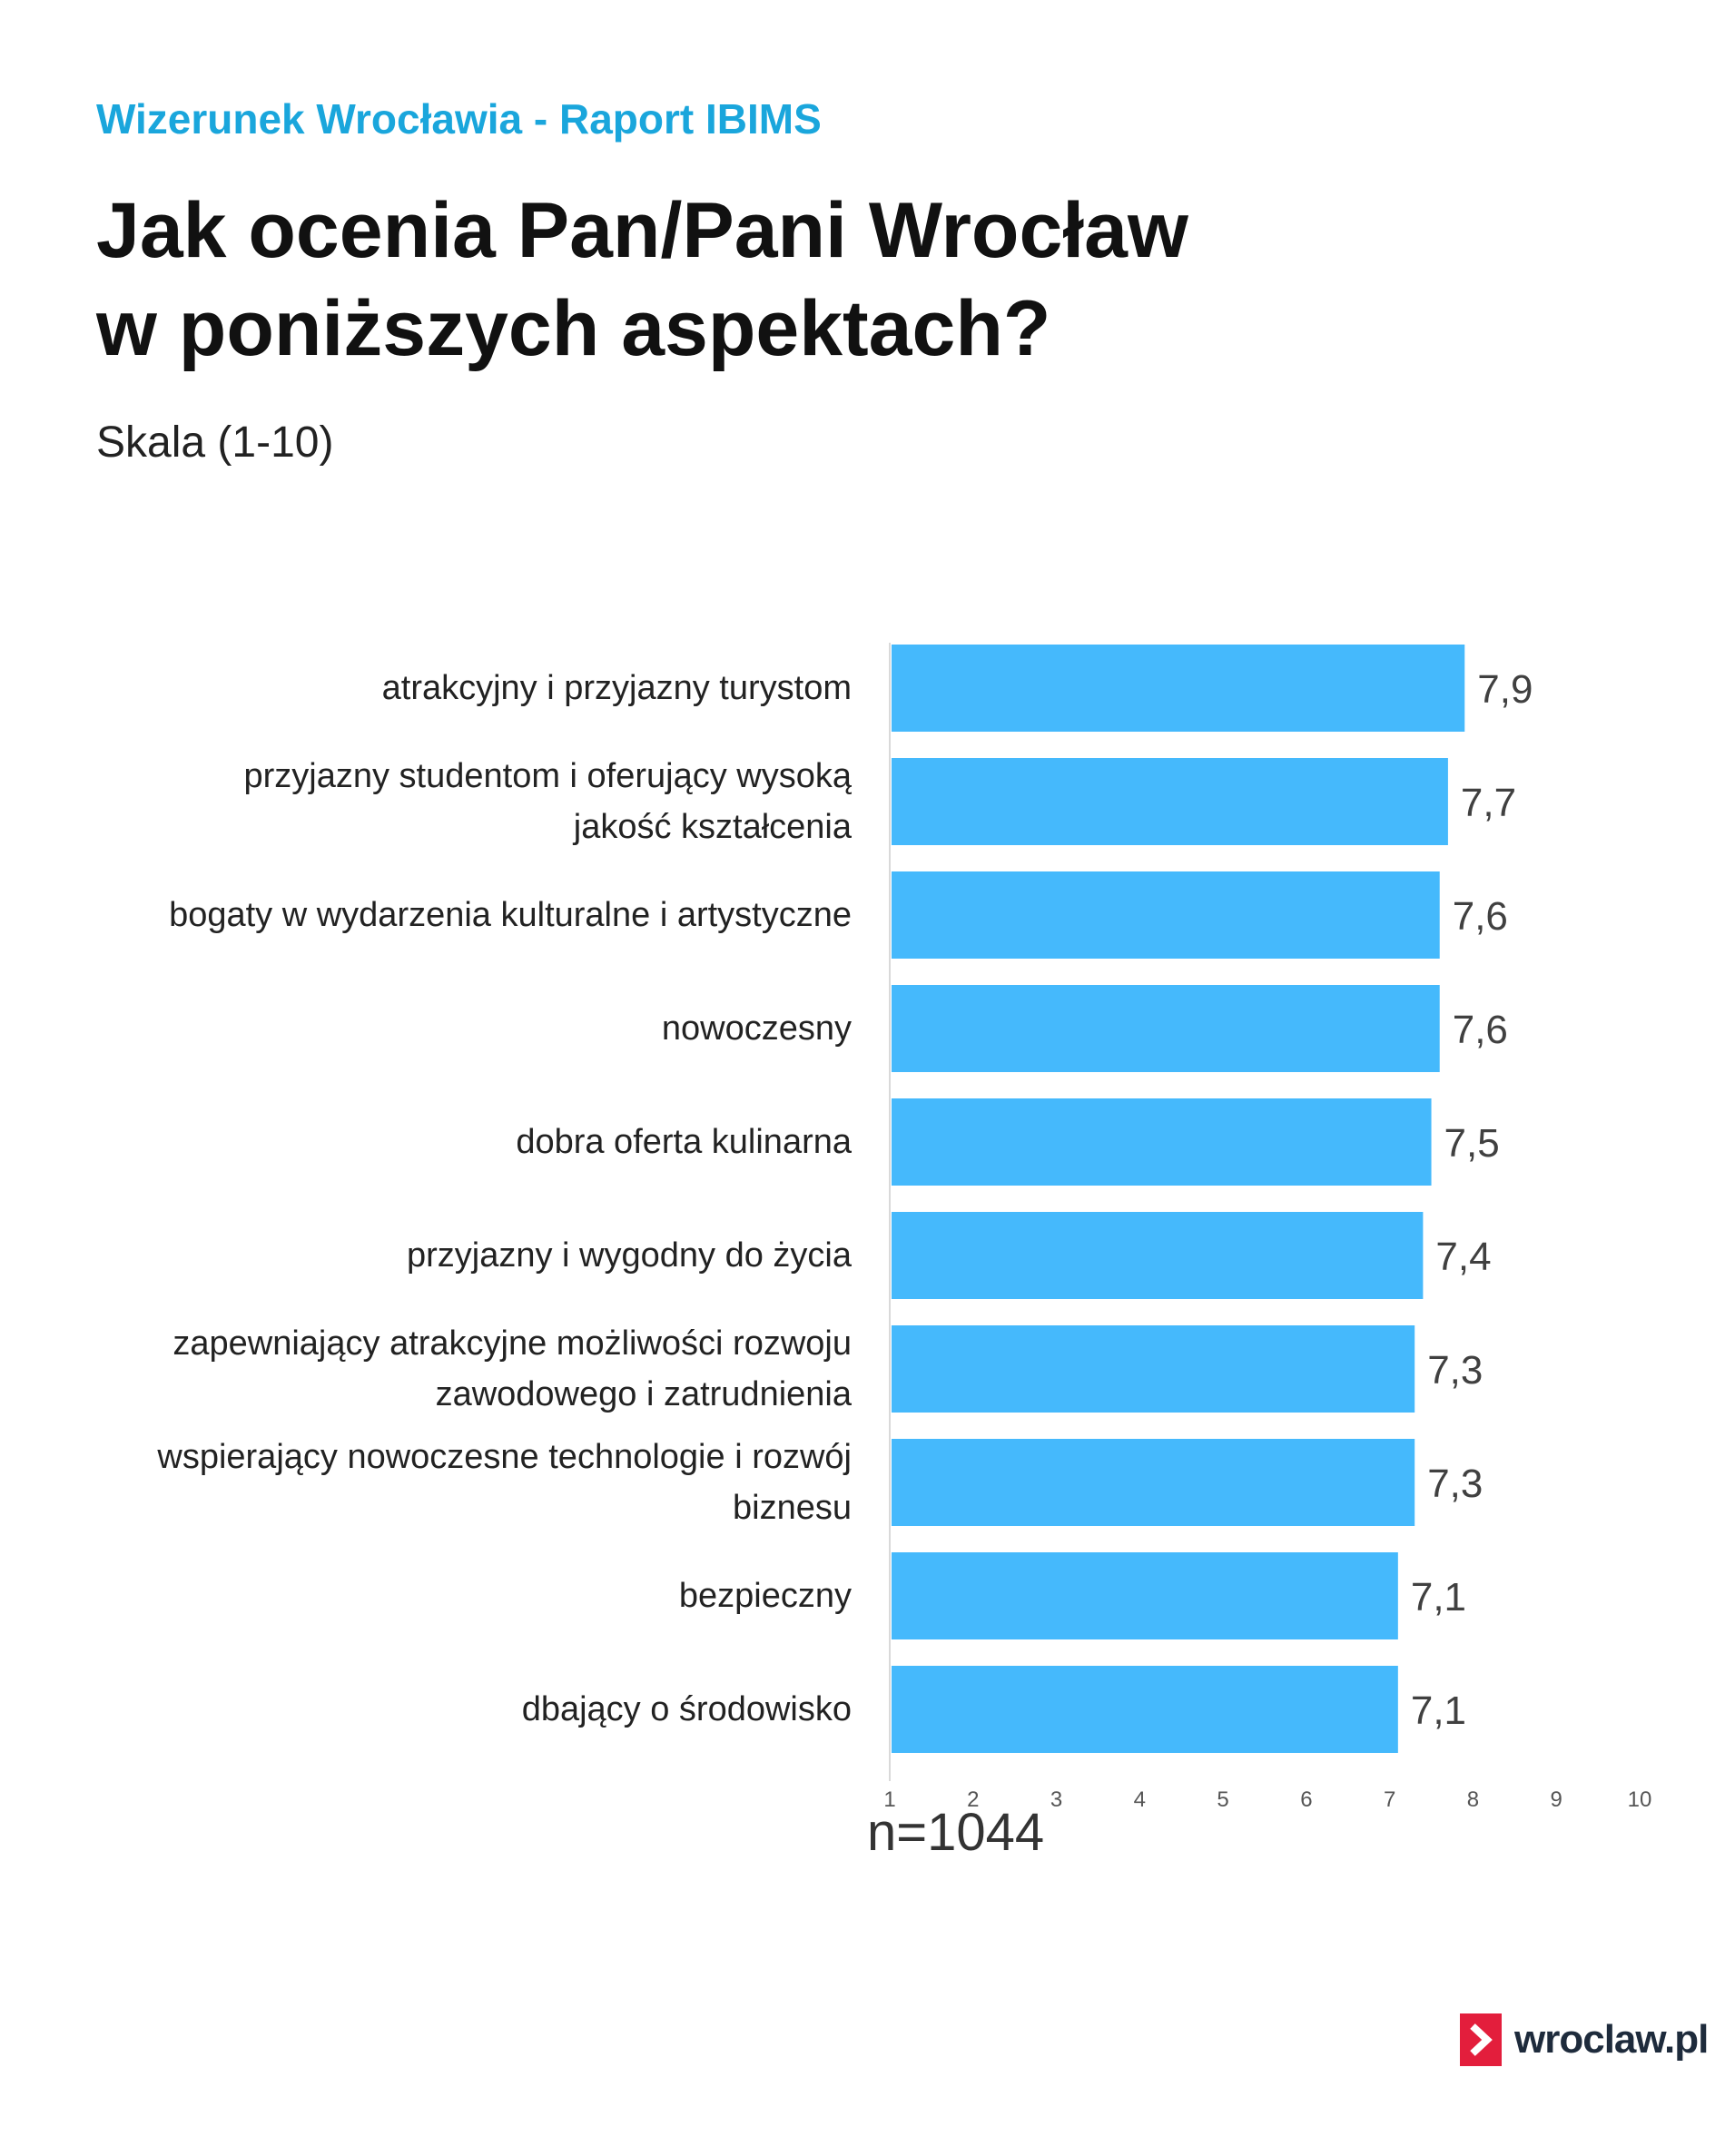 The image size is (1725, 2156). What do you see at coordinates (1473, 1799) in the screenshot?
I see `x-tick-label: 8` at bounding box center [1473, 1799].